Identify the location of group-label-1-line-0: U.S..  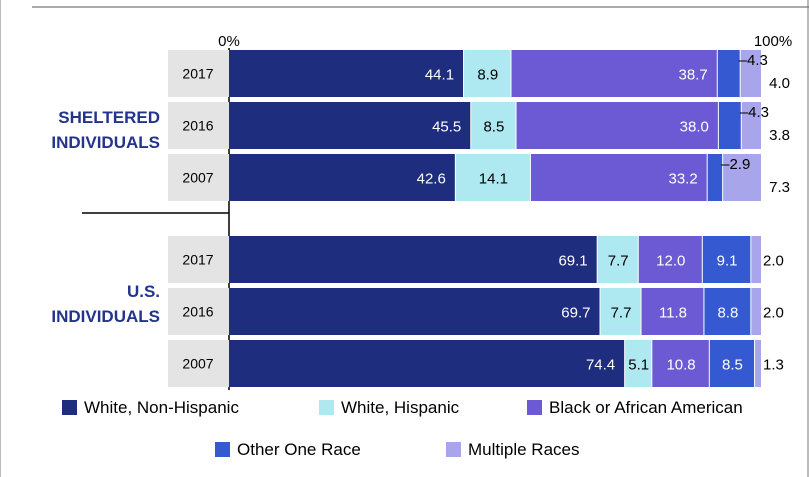
(143, 291).